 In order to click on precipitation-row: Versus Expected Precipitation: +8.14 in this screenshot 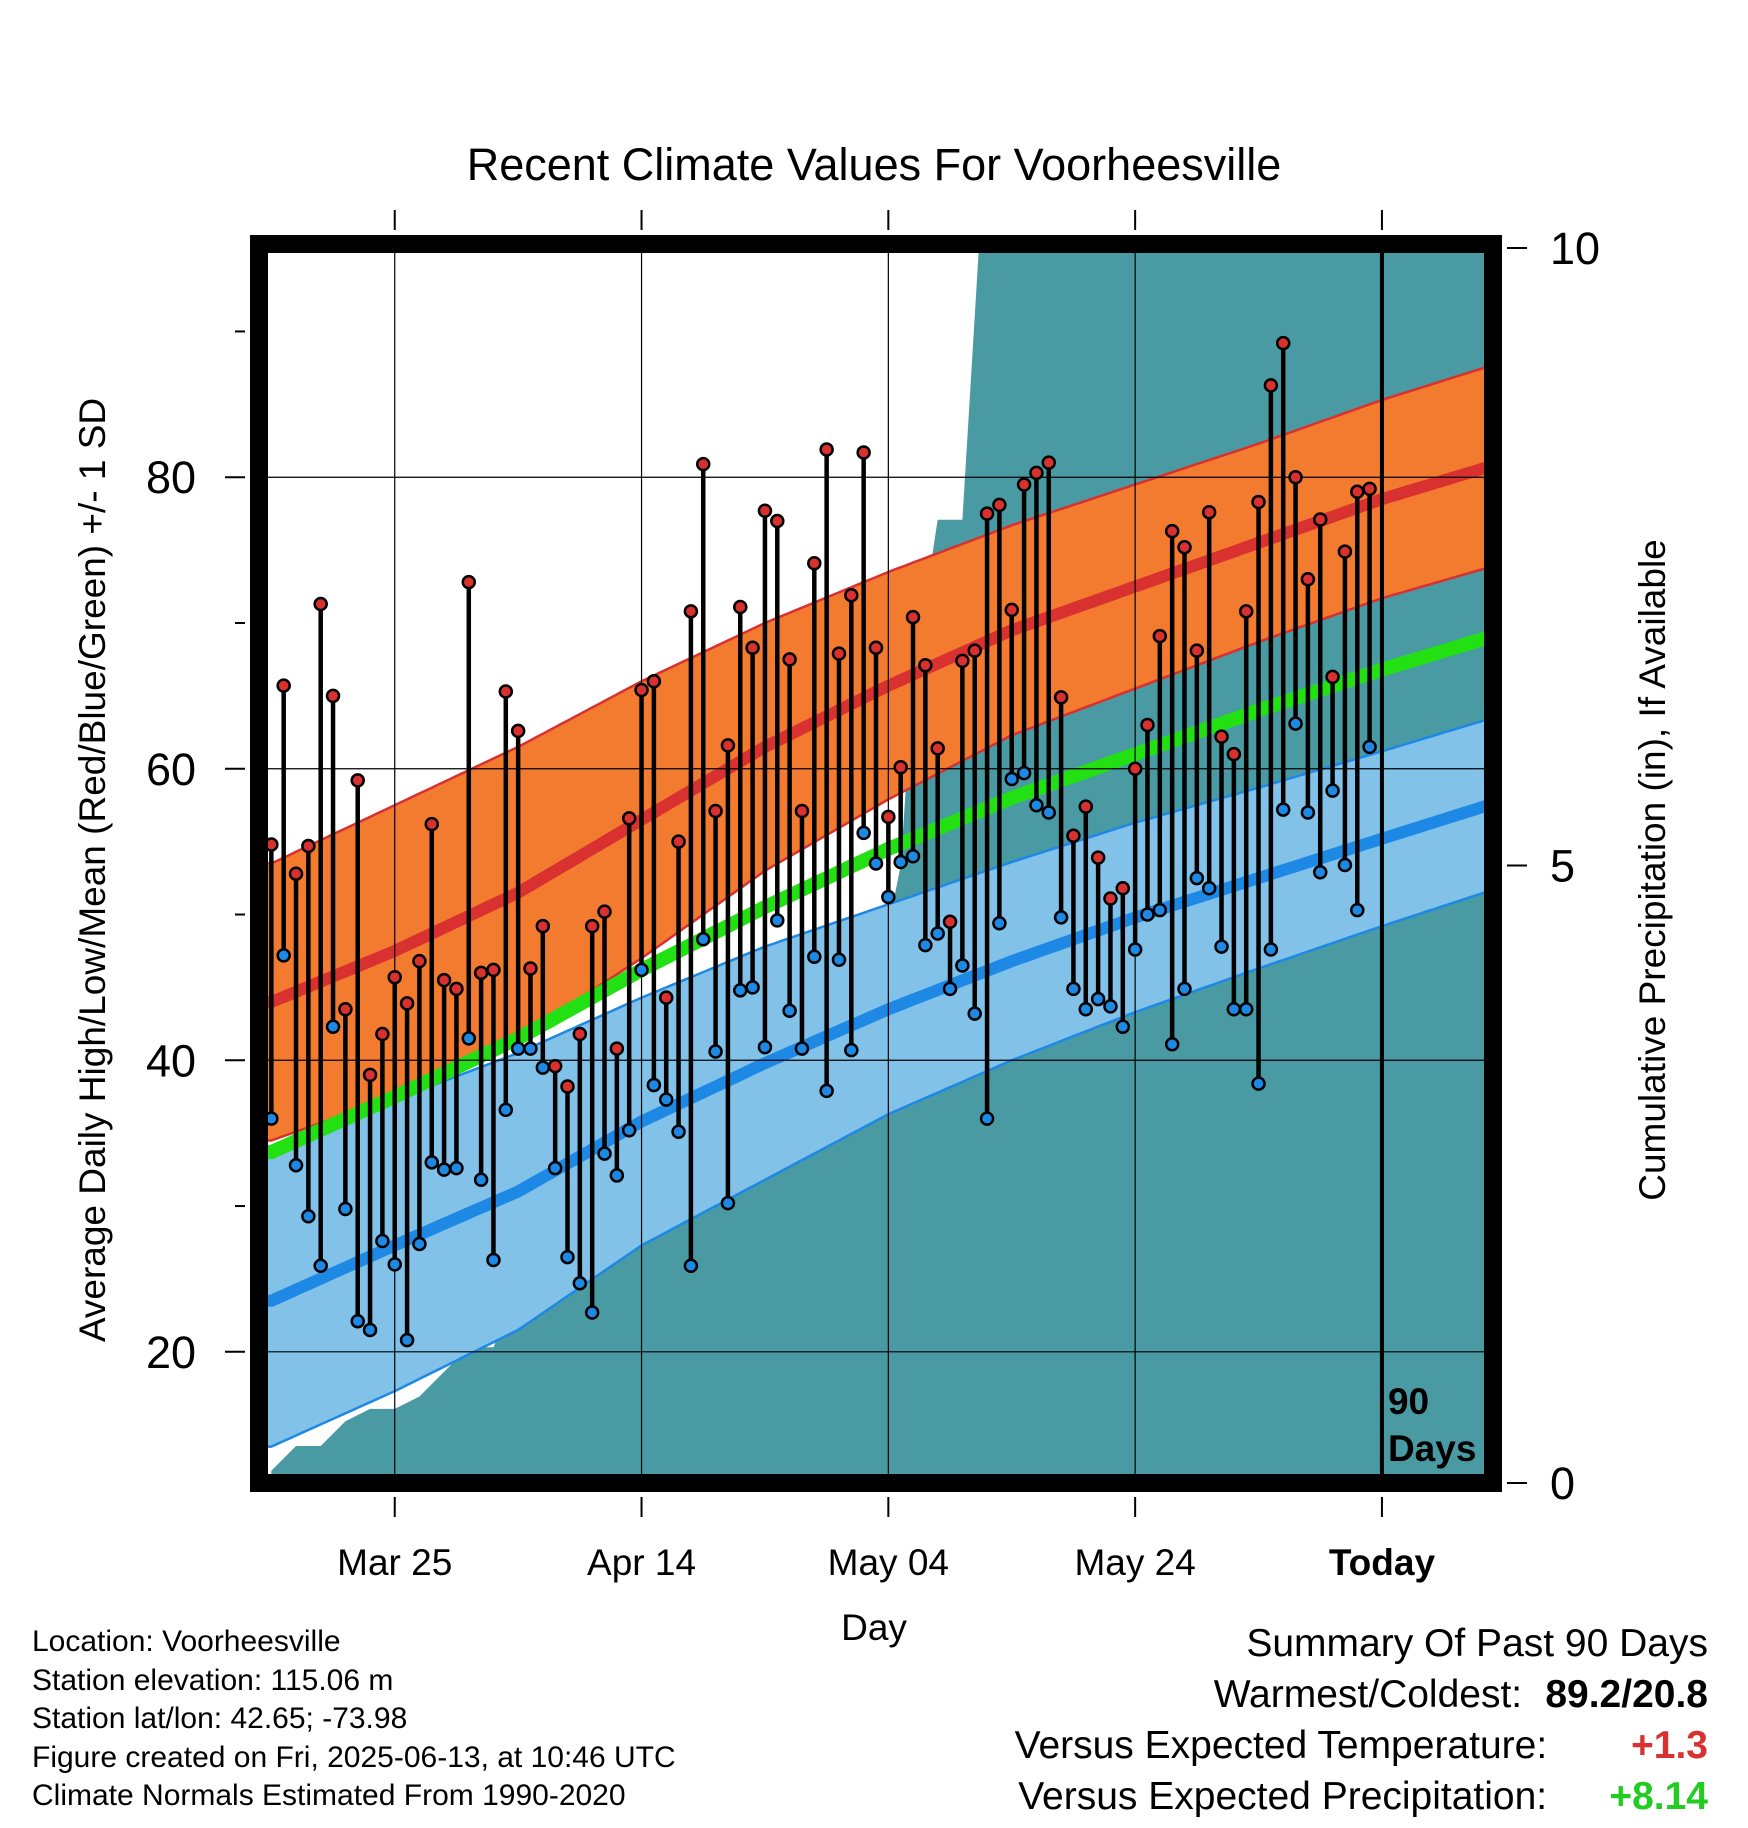, I will do `click(1361, 1796)`.